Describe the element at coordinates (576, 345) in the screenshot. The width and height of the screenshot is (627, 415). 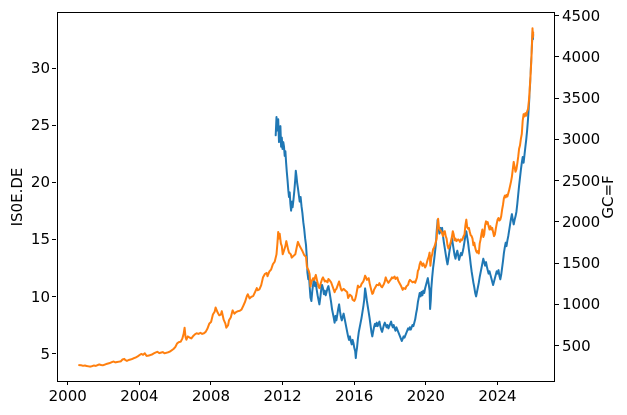
I see `y-right-tick-label: 500` at that location.